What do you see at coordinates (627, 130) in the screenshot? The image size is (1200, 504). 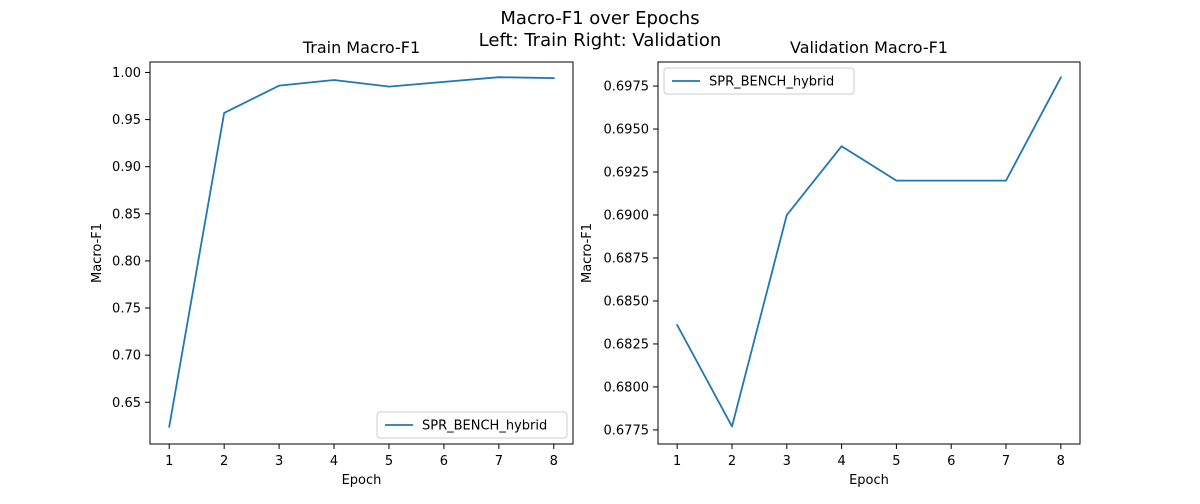 I see `y-tick-label: 0.6950` at bounding box center [627, 130].